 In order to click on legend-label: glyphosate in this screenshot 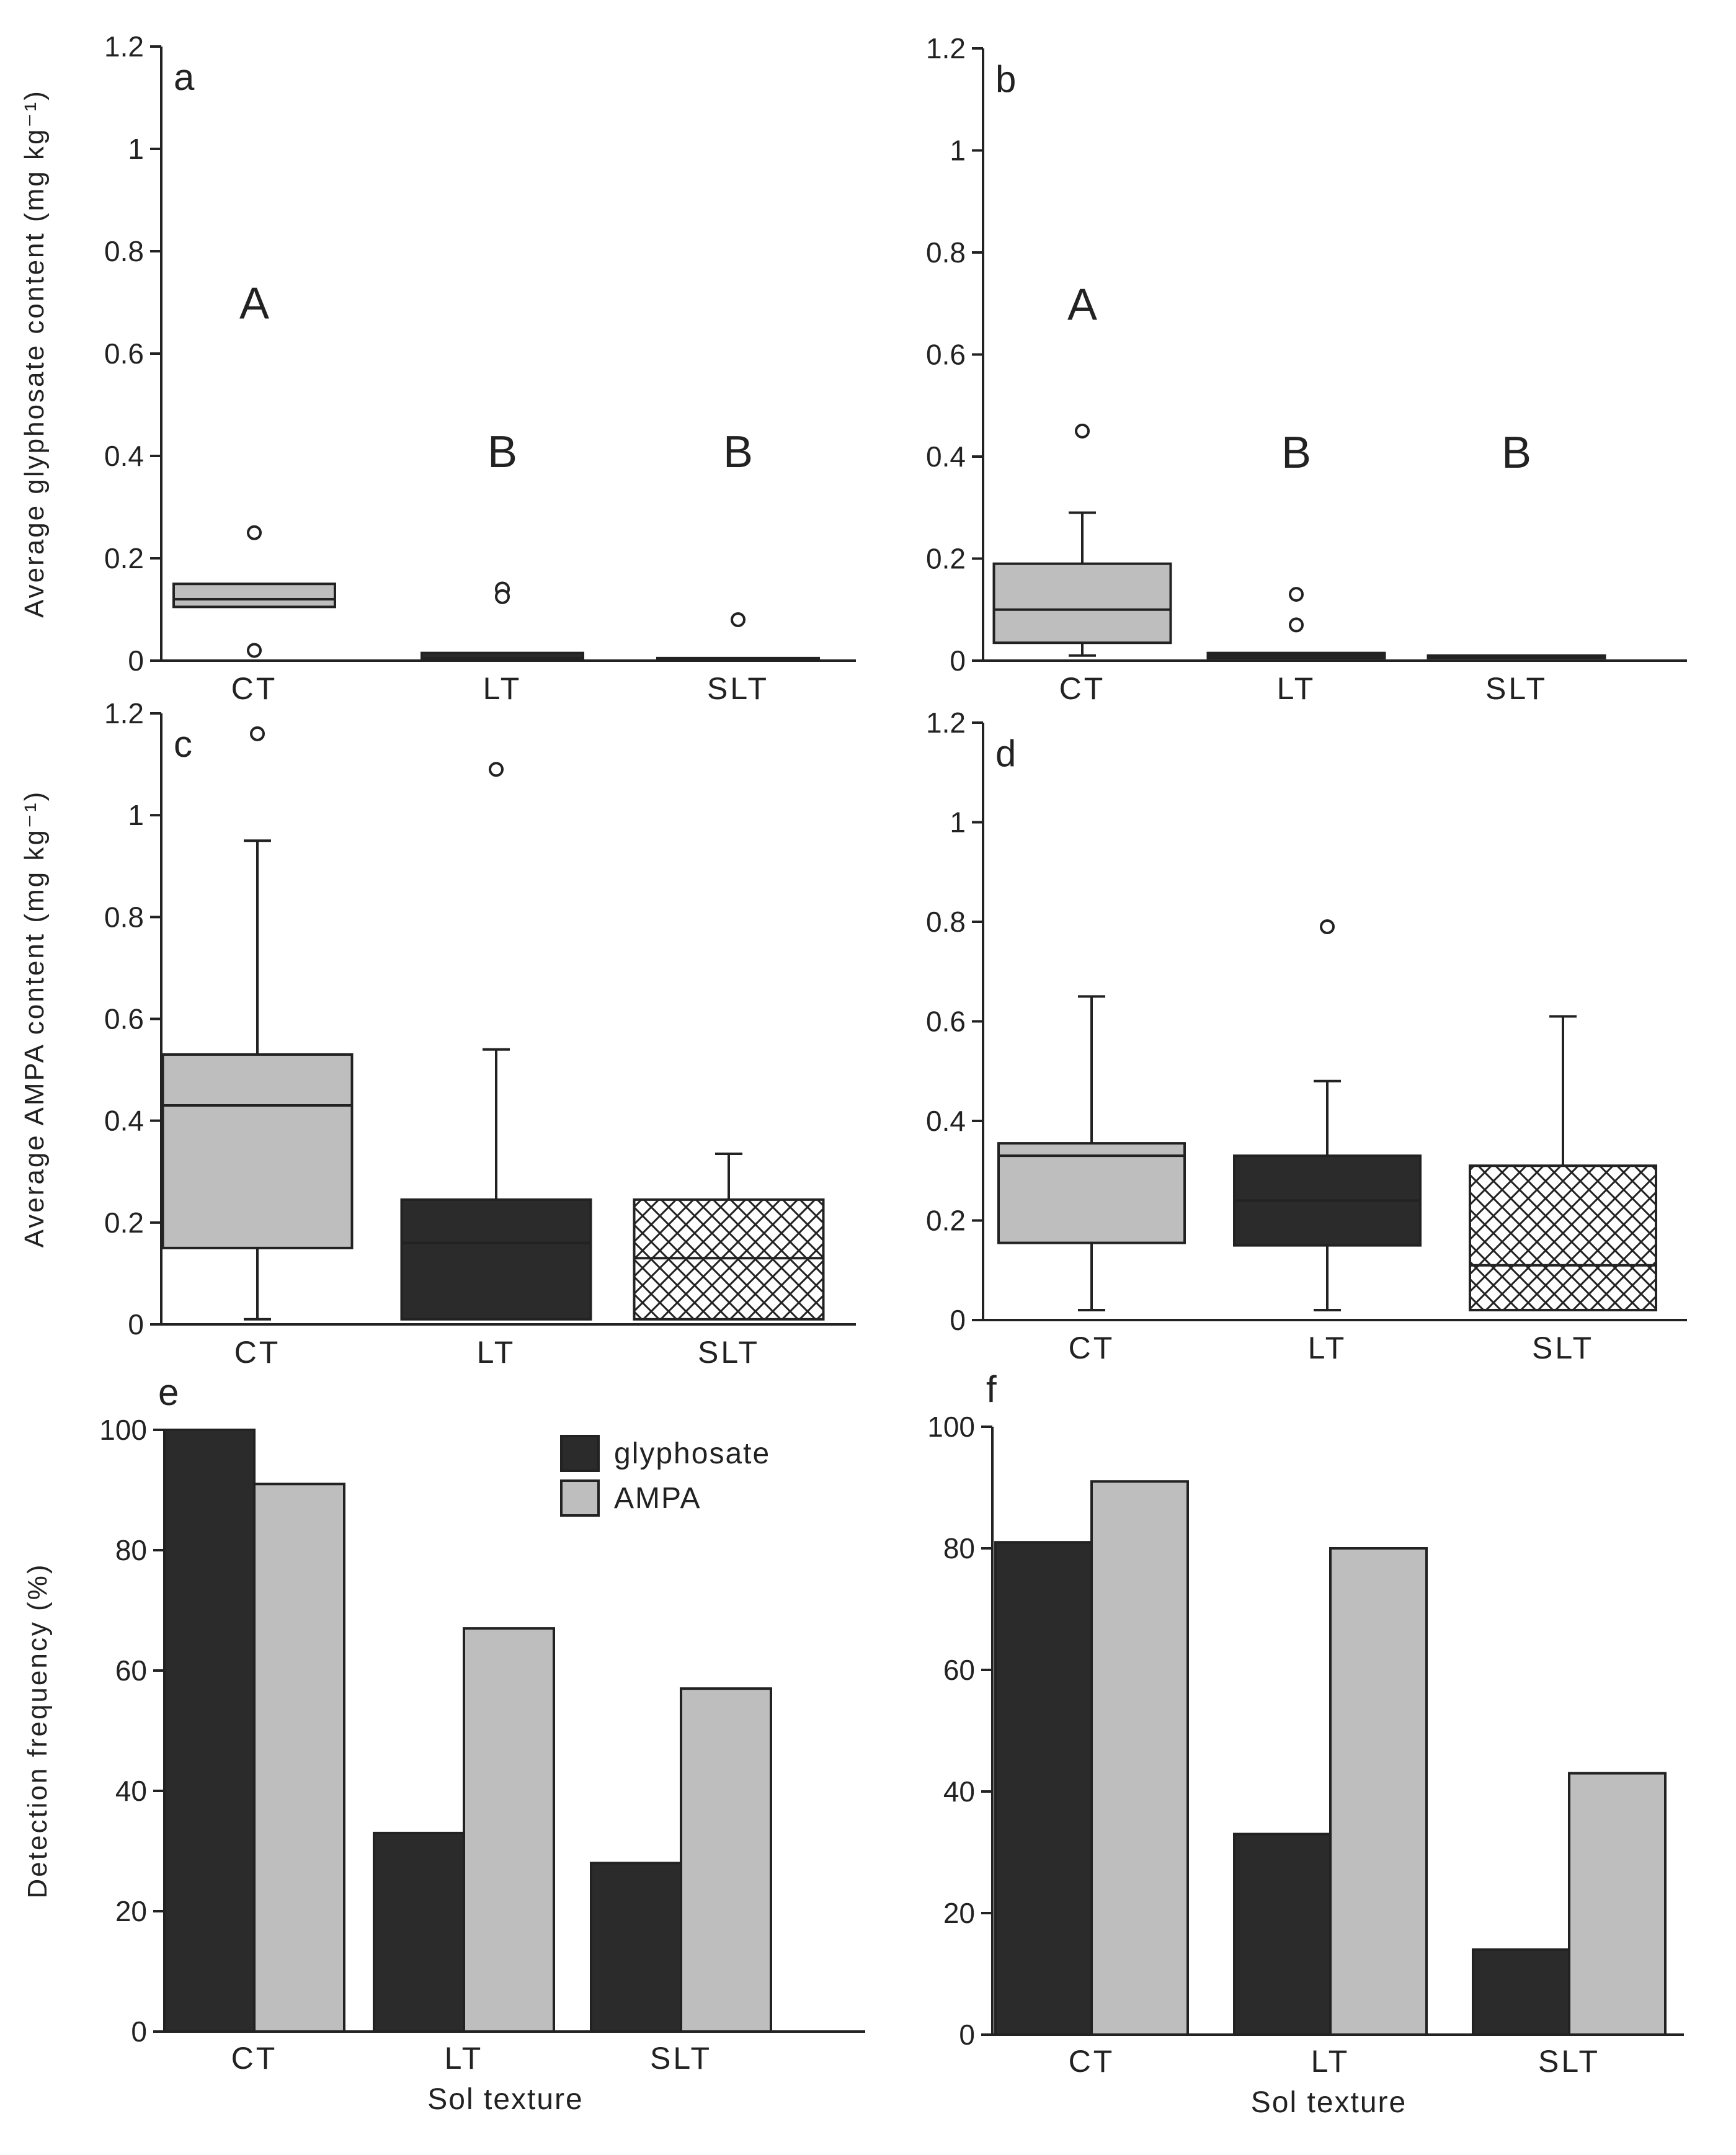, I will do `click(692, 1453)`.